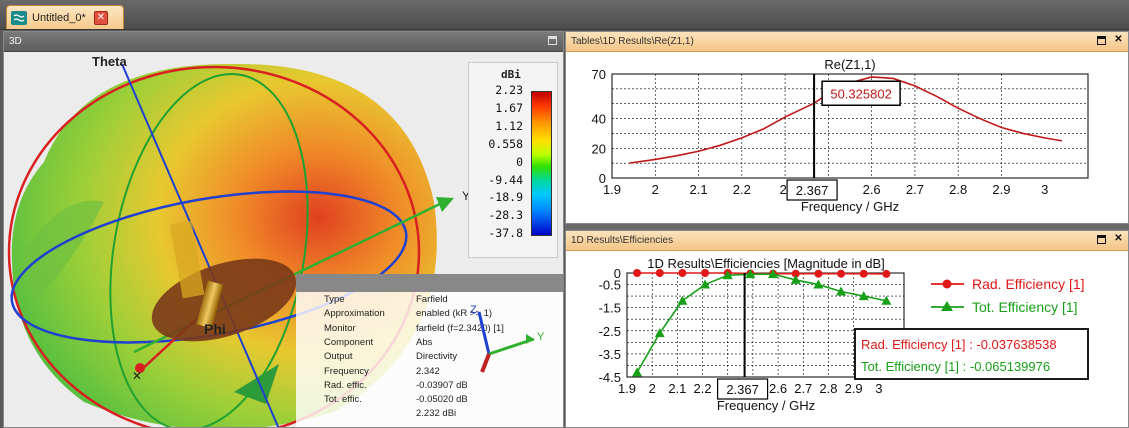  Describe the element at coordinates (971, 354) in the screenshot. I see `readout-box` at that location.